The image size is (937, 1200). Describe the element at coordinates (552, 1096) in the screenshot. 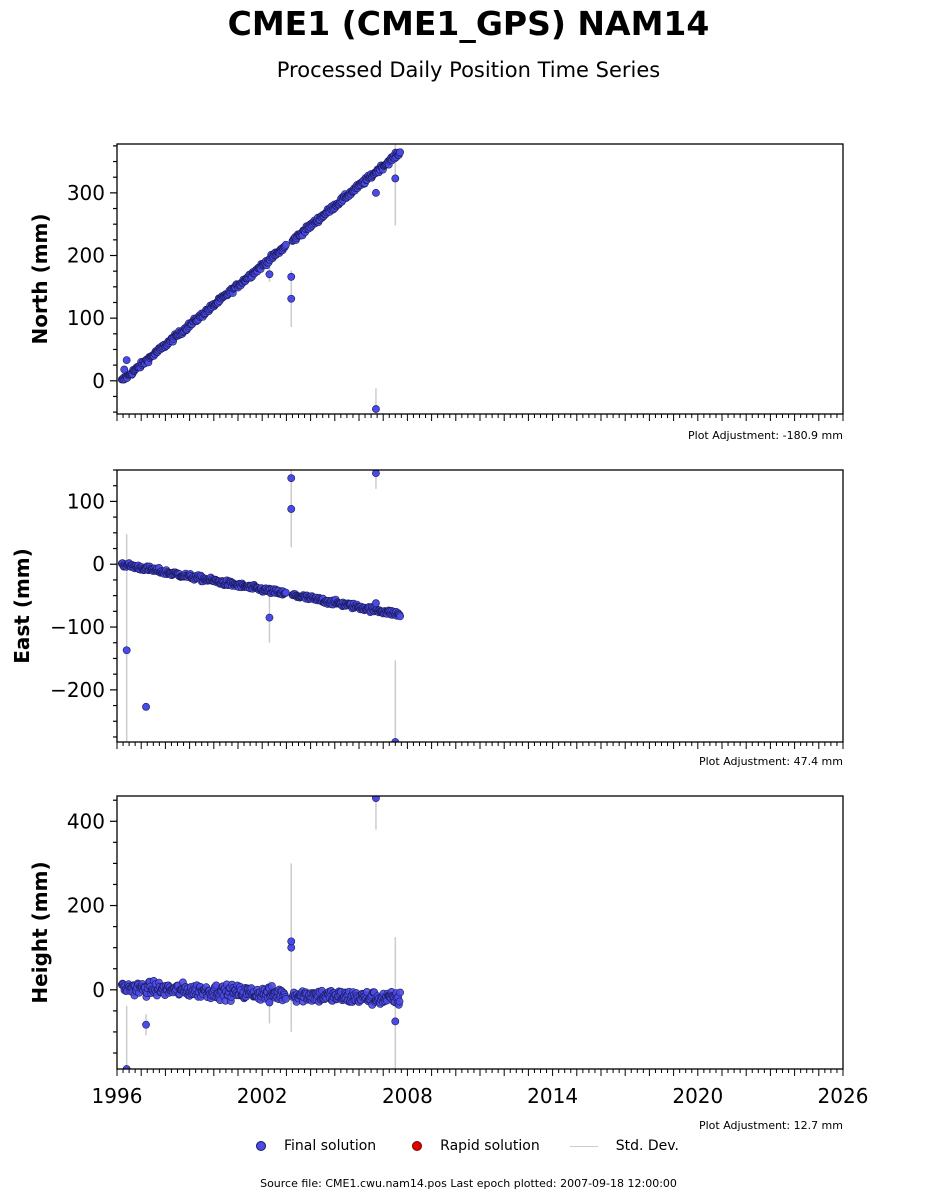

I see `height-x-tick-label: 2014` at that location.